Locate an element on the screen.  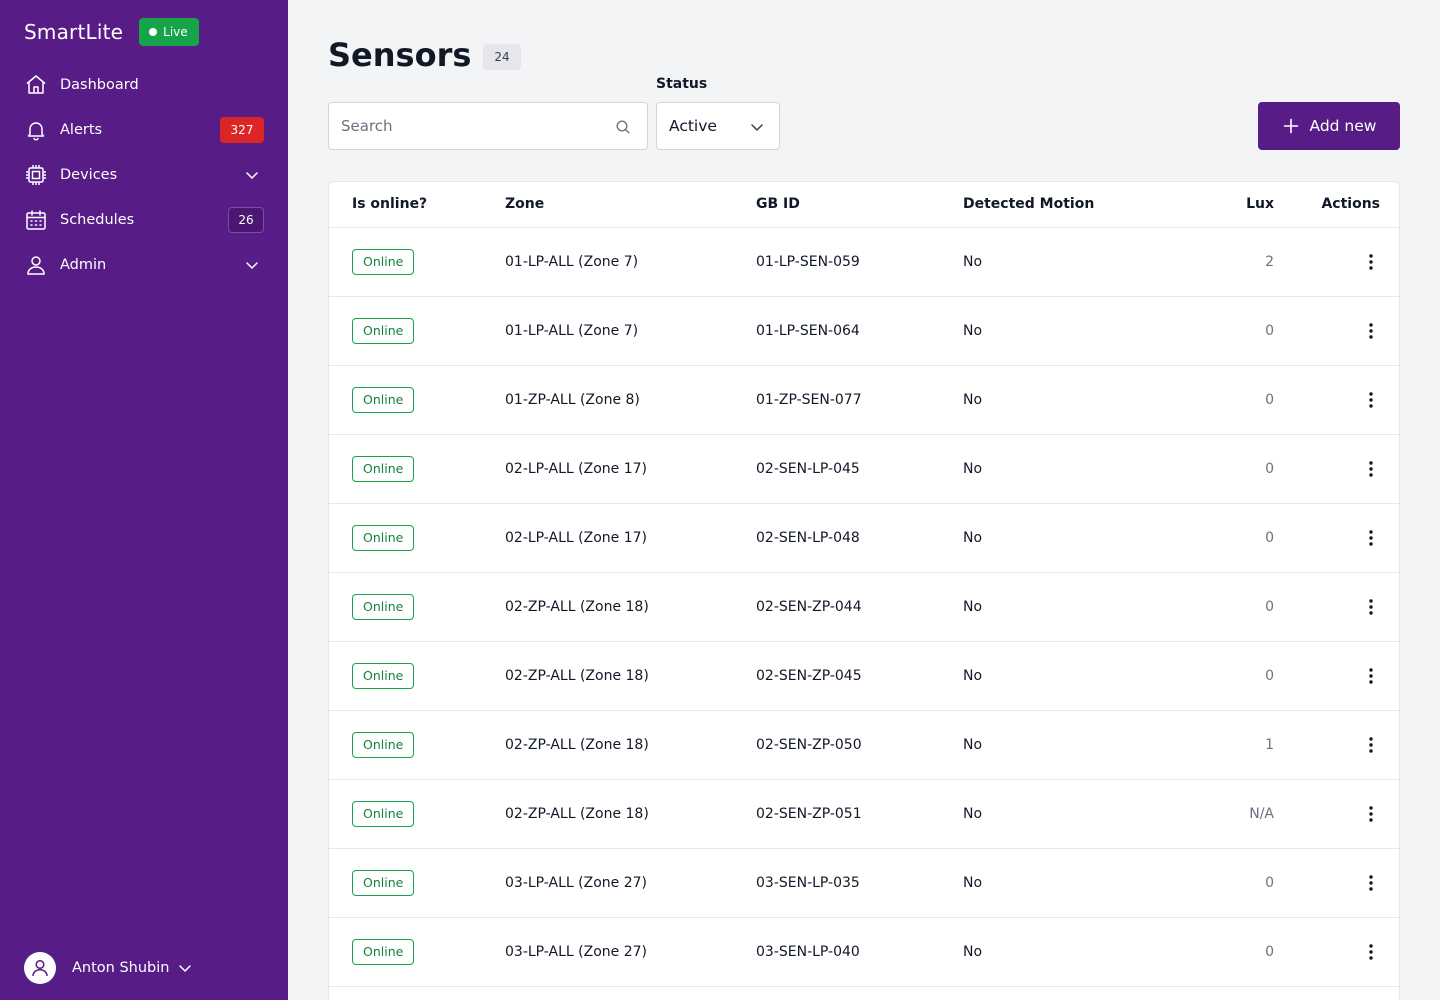
sensor-count-badge: 24 is located at coordinates (502, 57).